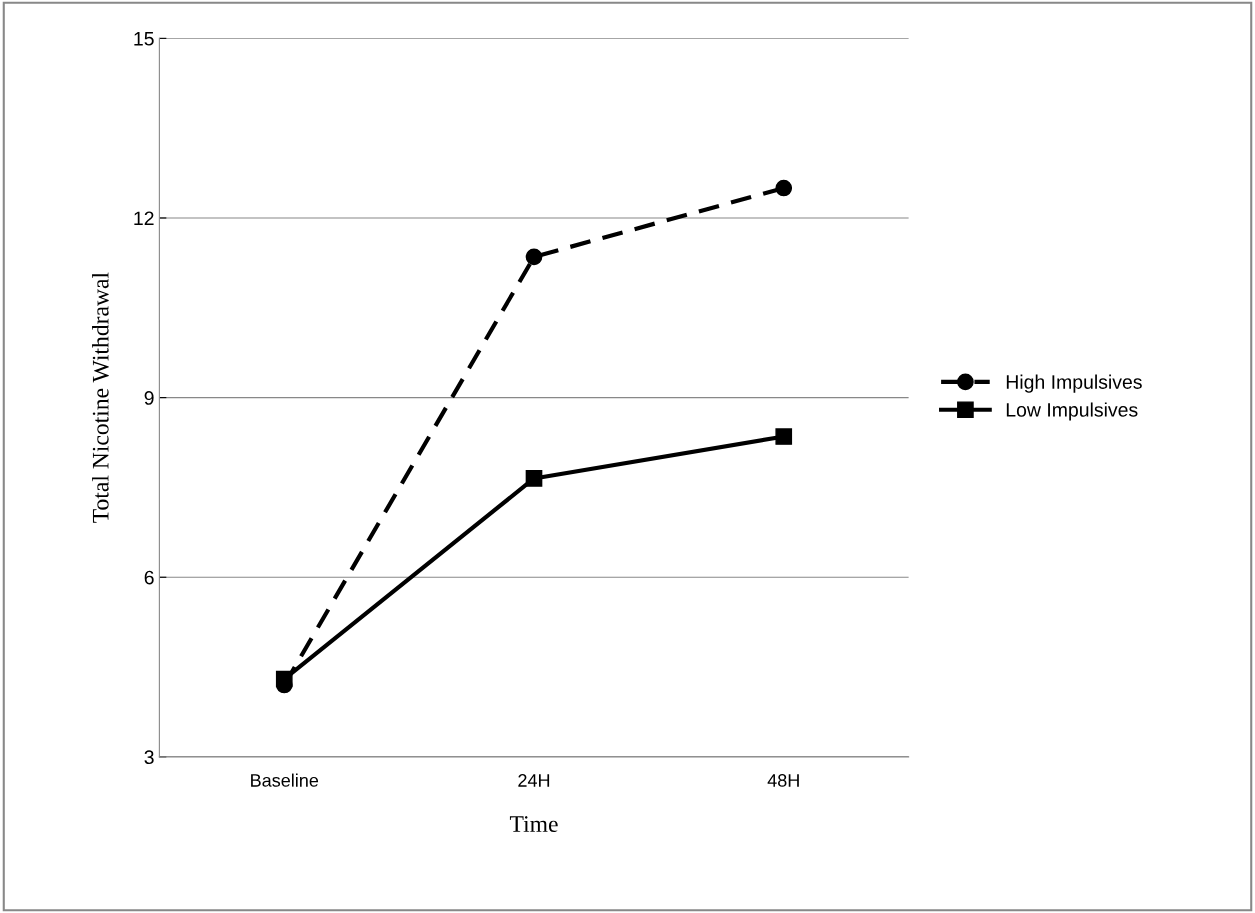 Image resolution: width=1255 pixels, height=913 pixels. I want to click on y-axis-title: Total Nicotine Withdrawal, so click(100, 397).